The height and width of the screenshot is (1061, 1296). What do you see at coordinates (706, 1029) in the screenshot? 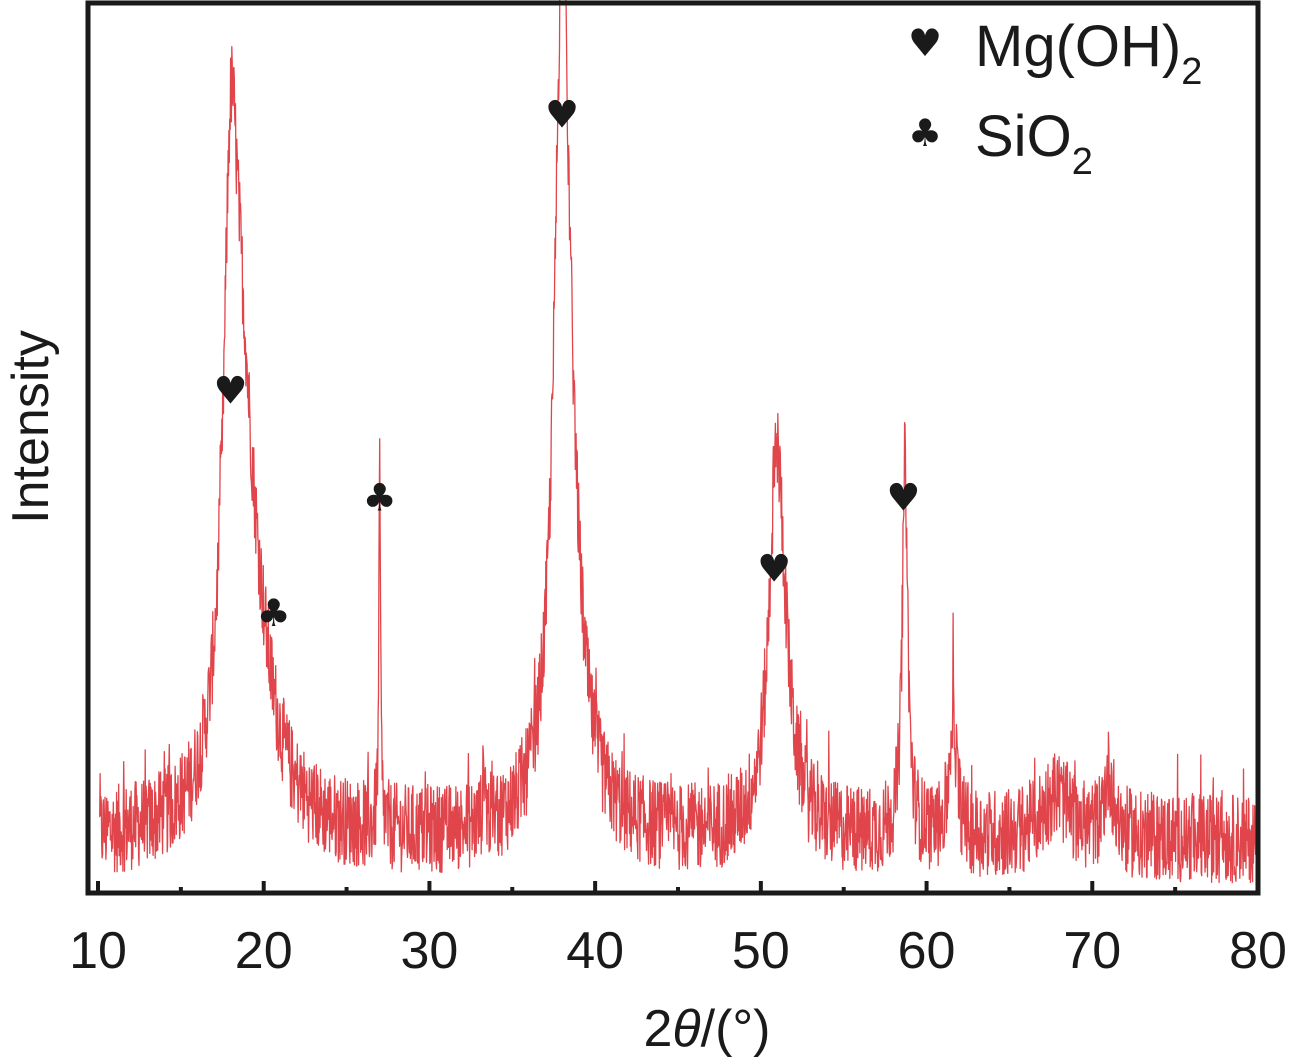
I see `x-axis-title: 2θ/(°)` at bounding box center [706, 1029].